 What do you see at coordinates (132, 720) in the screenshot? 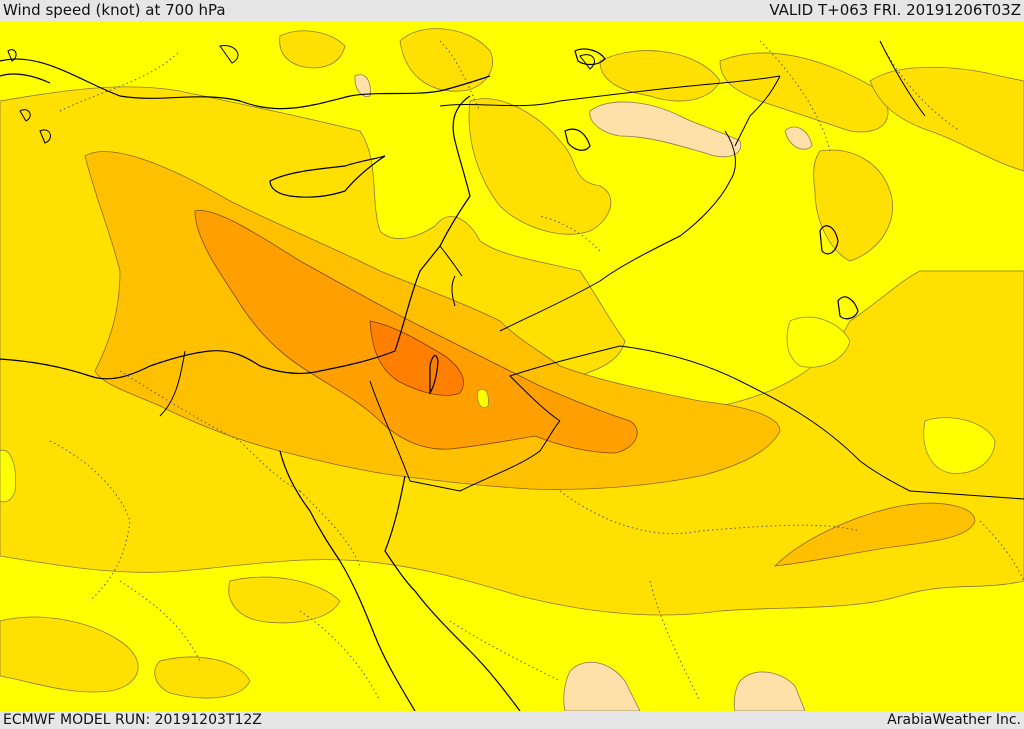
I see `model-run: ECMWF MODEL RUN: 20191203T12Z` at bounding box center [132, 720].